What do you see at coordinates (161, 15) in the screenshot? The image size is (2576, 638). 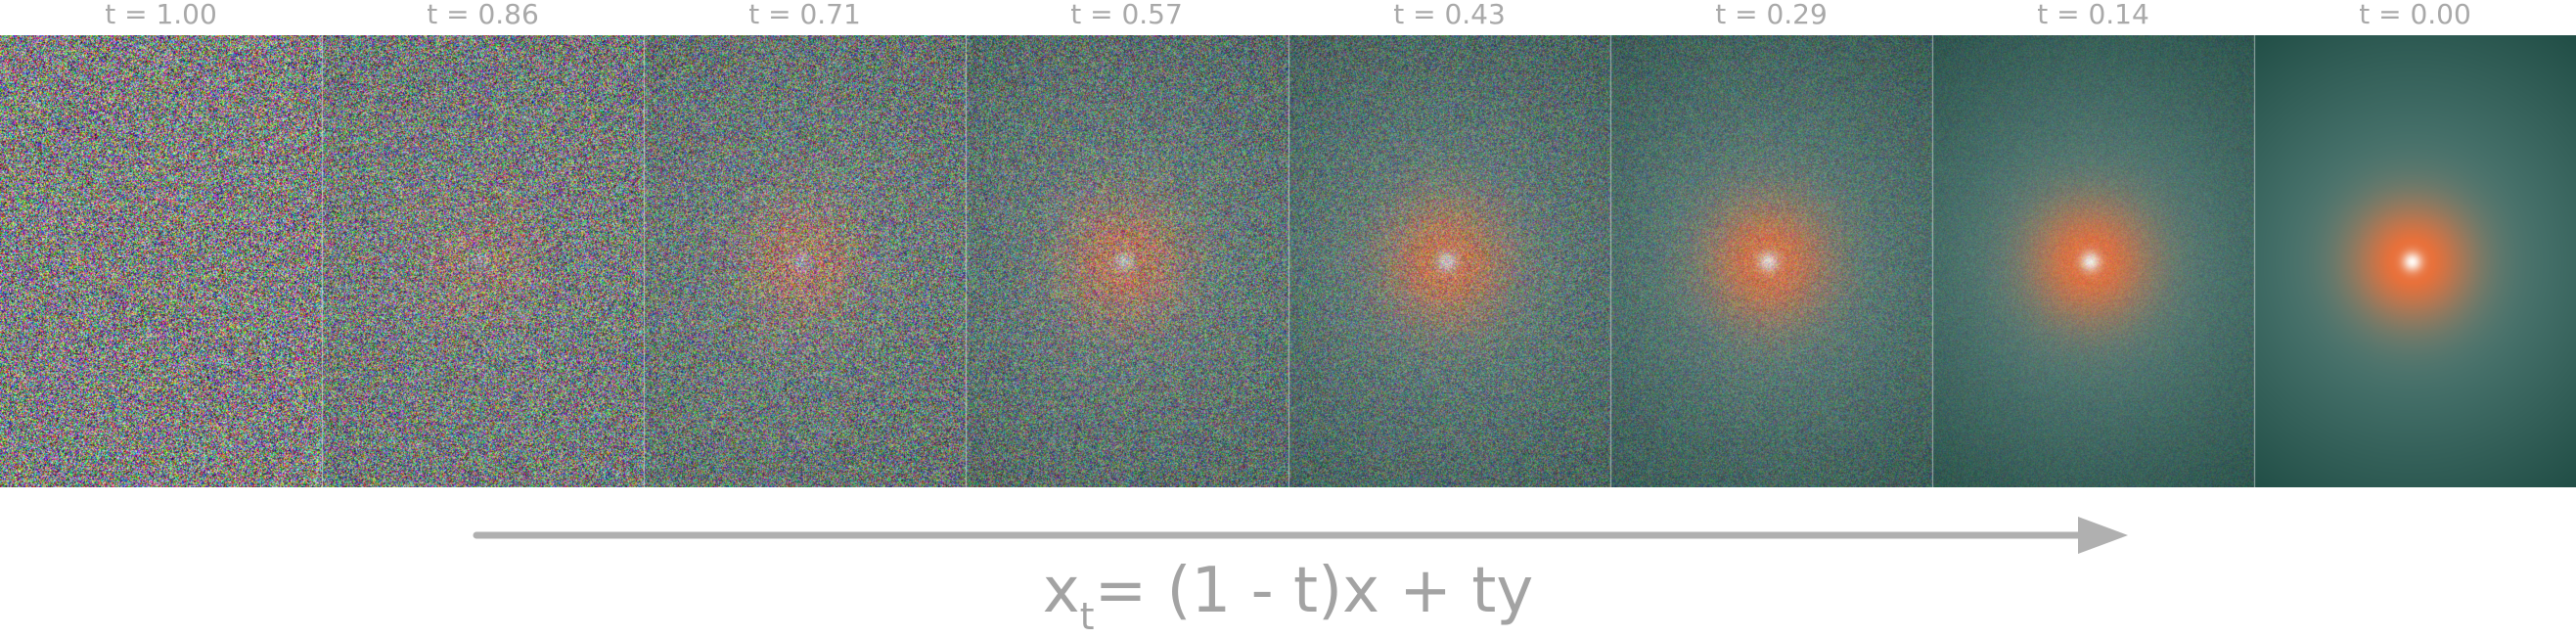 I see `timestep-label: t = 1.00` at bounding box center [161, 15].